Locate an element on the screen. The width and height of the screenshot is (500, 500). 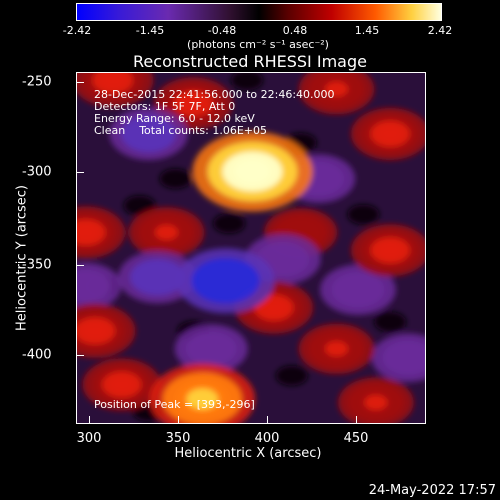
colorbar-tick: 2.42 is located at coordinates (440, 30).